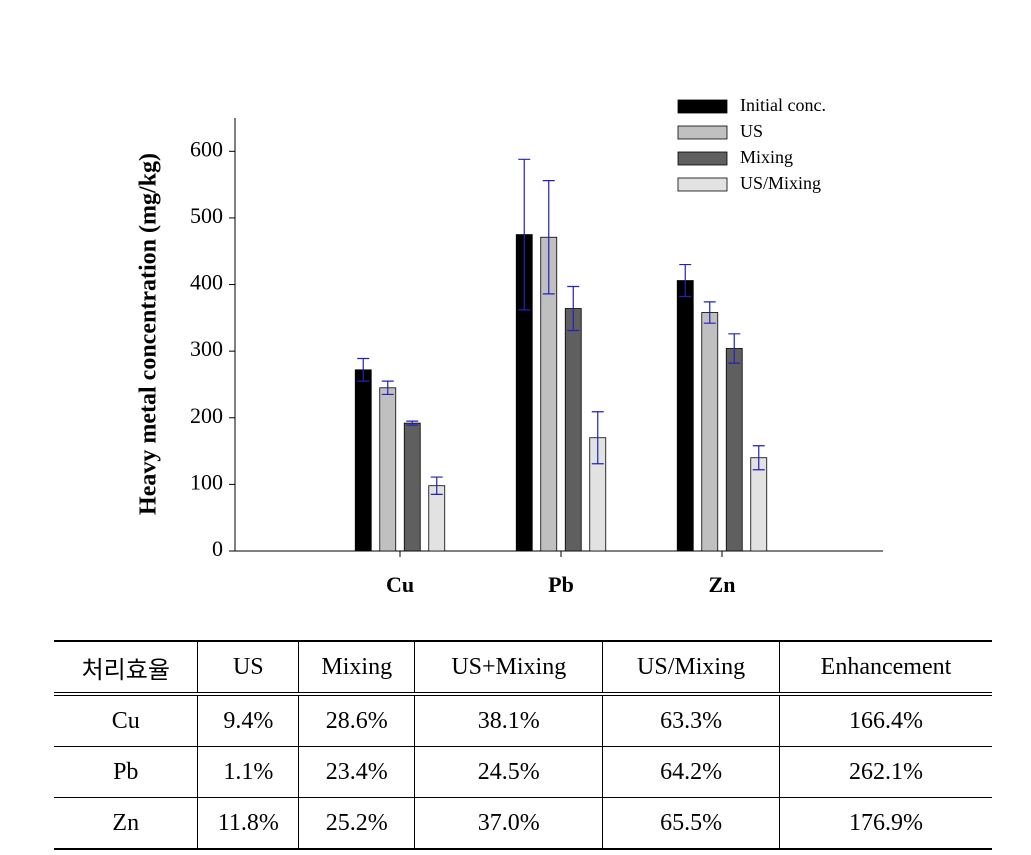 The image size is (1031, 855). I want to click on table-cell: 166.4%, so click(885, 720).